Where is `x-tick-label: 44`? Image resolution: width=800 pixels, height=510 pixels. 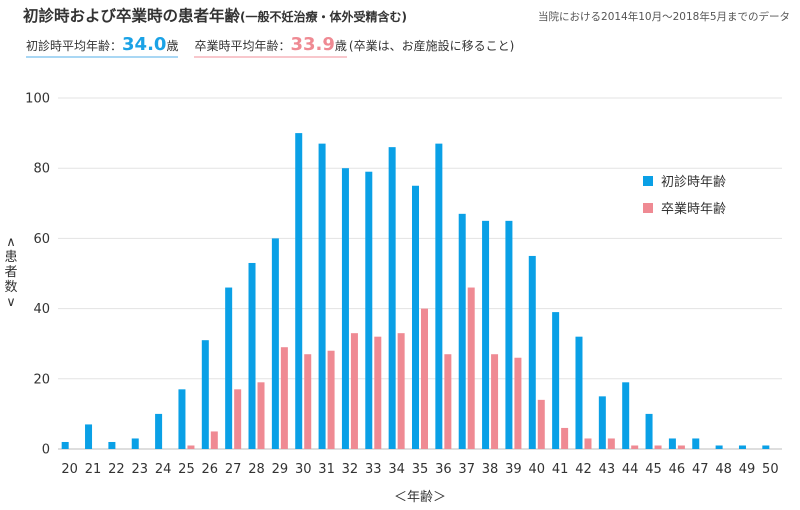 x-tick-label: 44 is located at coordinates (630, 469).